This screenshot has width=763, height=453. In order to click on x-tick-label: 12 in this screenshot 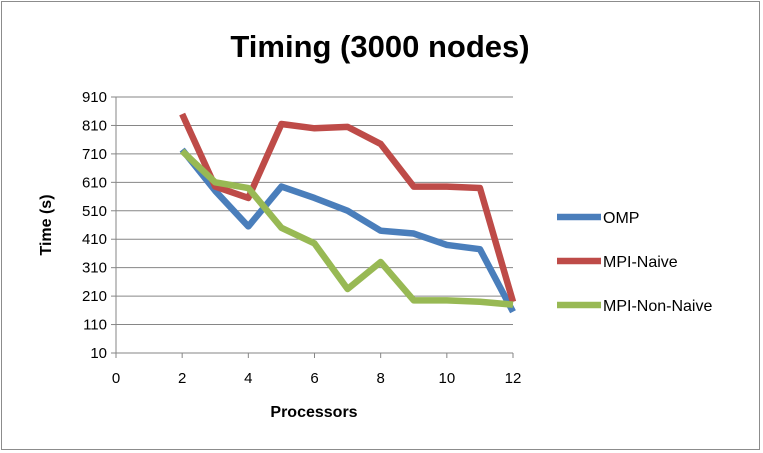, I will do `click(513, 378)`.